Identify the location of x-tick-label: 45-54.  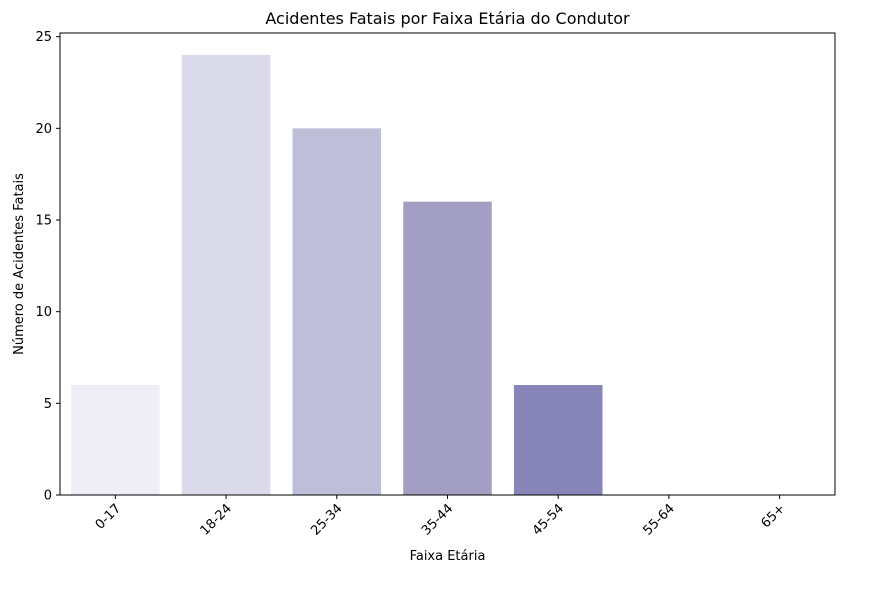
(548, 519).